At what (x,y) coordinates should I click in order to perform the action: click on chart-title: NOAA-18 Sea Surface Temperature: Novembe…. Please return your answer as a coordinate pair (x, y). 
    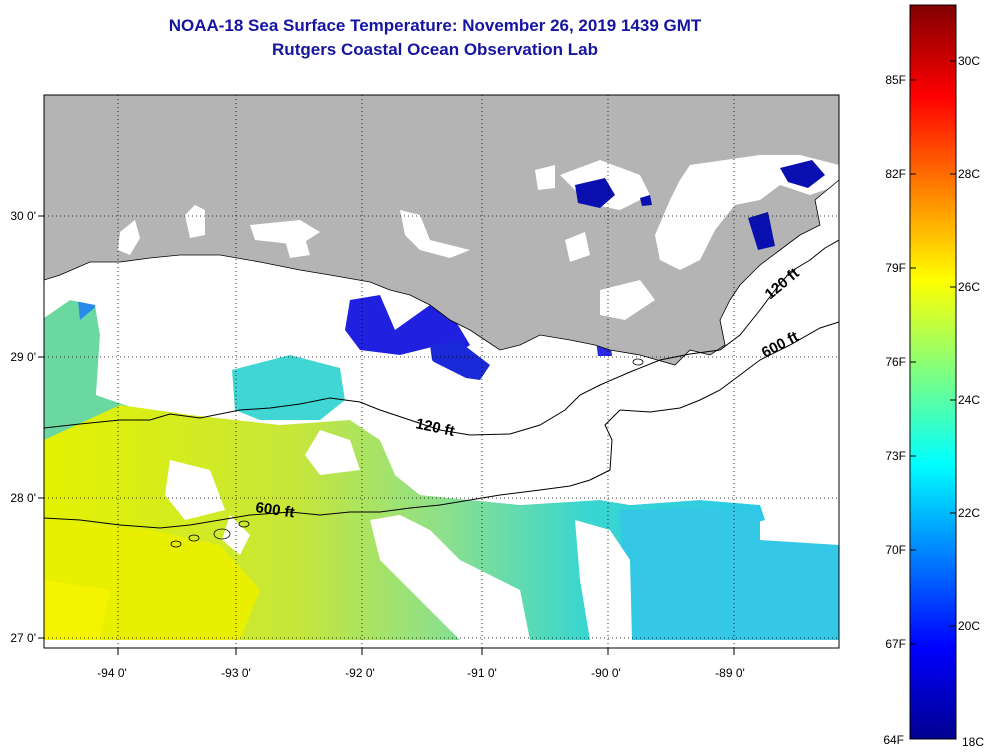
    Looking at the image, I should click on (435, 25).